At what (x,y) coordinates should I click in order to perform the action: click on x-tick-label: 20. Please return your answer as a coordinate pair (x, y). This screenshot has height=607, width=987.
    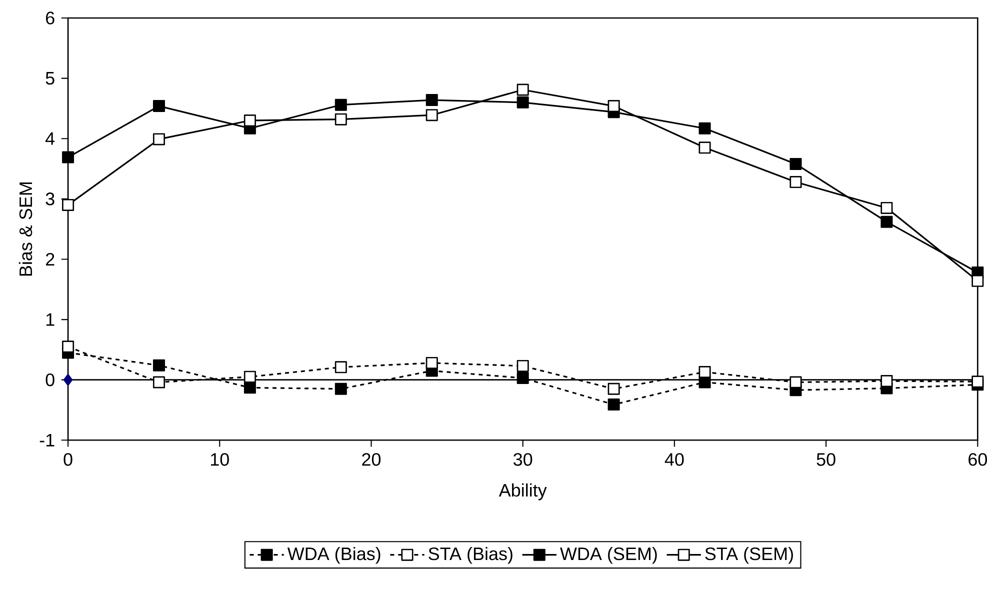
    Looking at the image, I should click on (371, 459).